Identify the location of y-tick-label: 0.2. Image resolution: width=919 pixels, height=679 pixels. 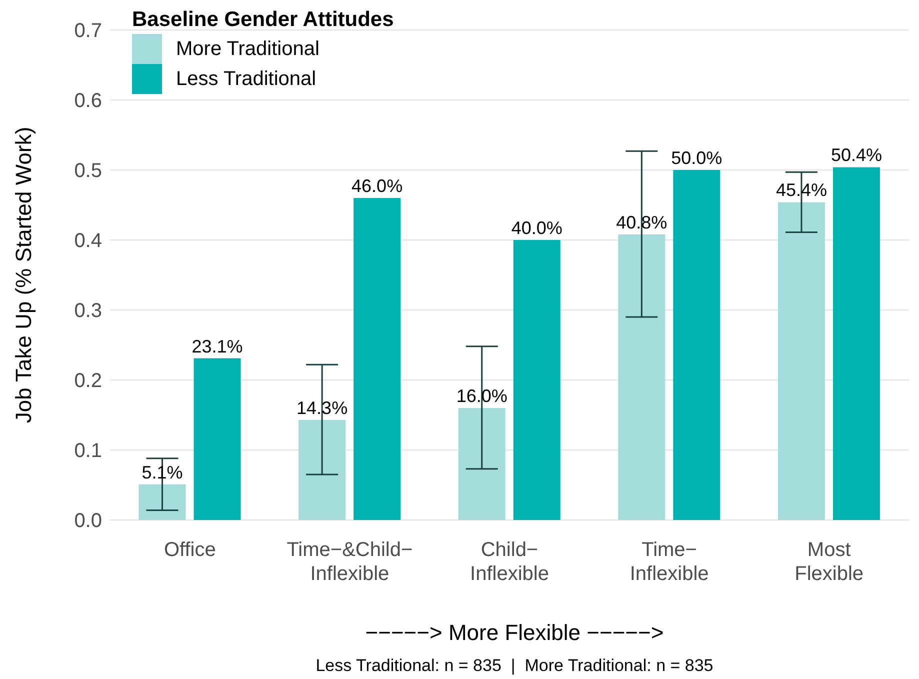
(88, 381).